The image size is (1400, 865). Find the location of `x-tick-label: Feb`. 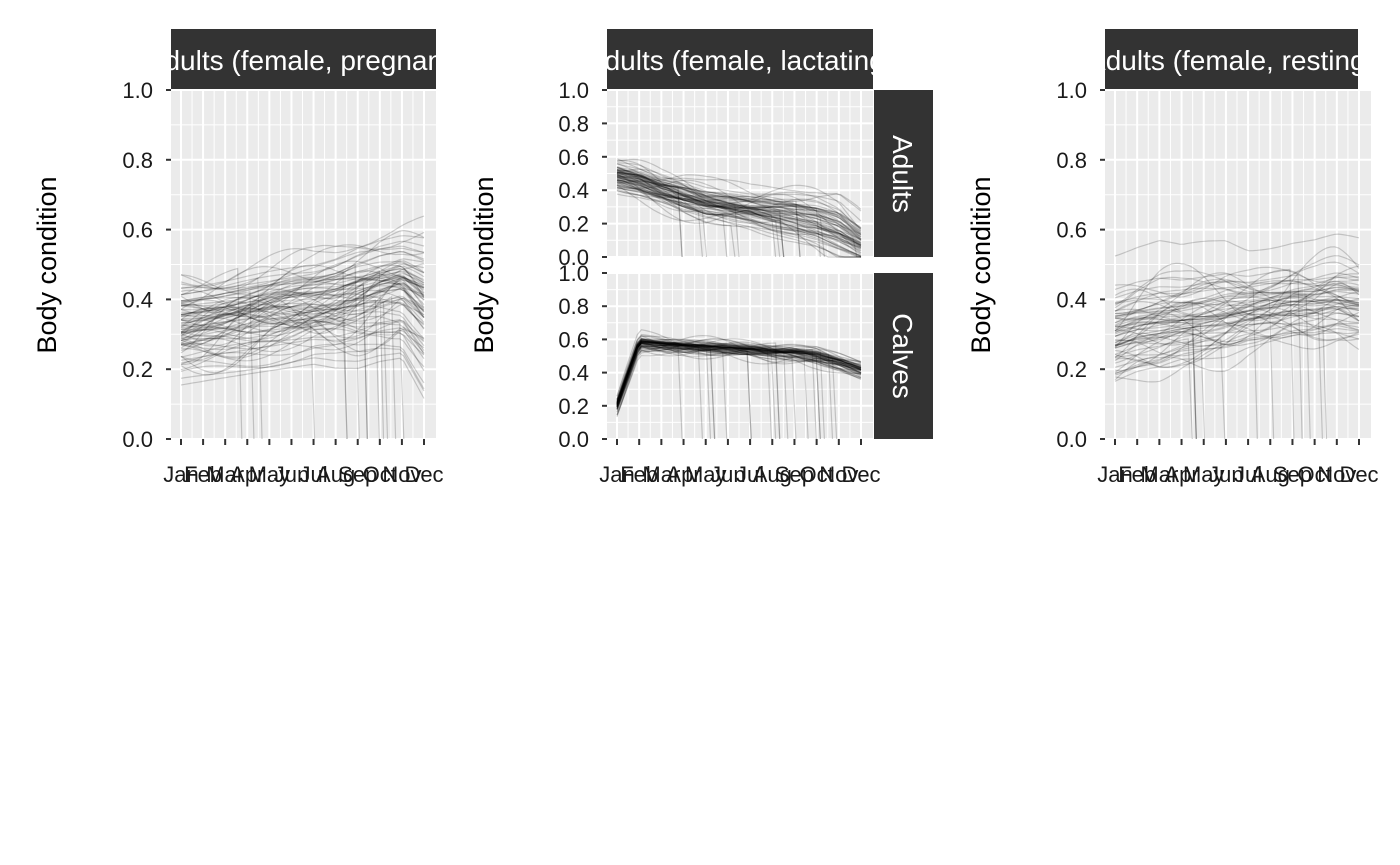

x-tick-label: Feb is located at coordinates (203, 474).